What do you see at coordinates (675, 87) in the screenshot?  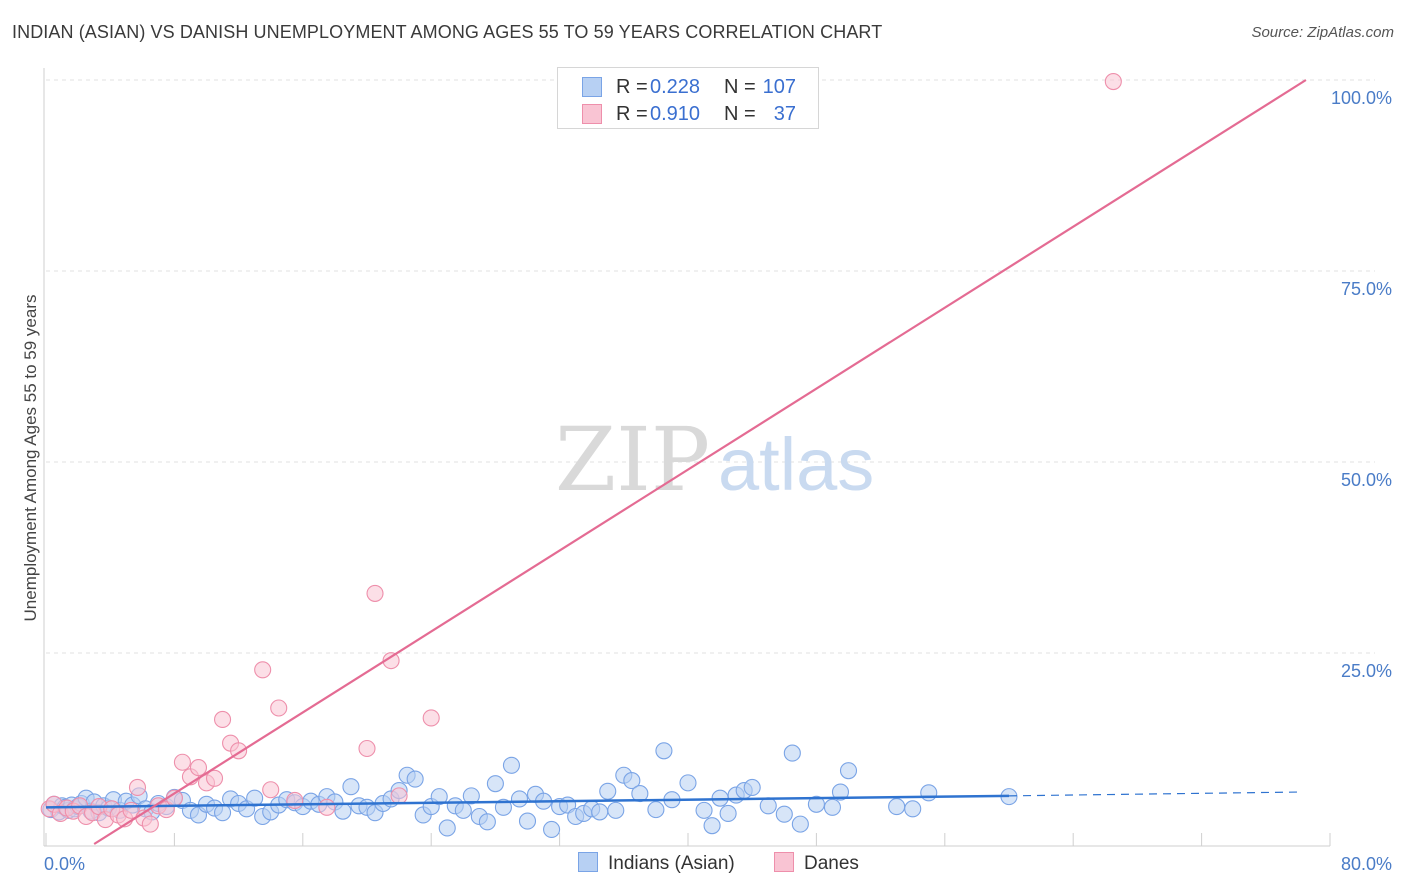 I see `legend-r-value: 0.228` at bounding box center [675, 87].